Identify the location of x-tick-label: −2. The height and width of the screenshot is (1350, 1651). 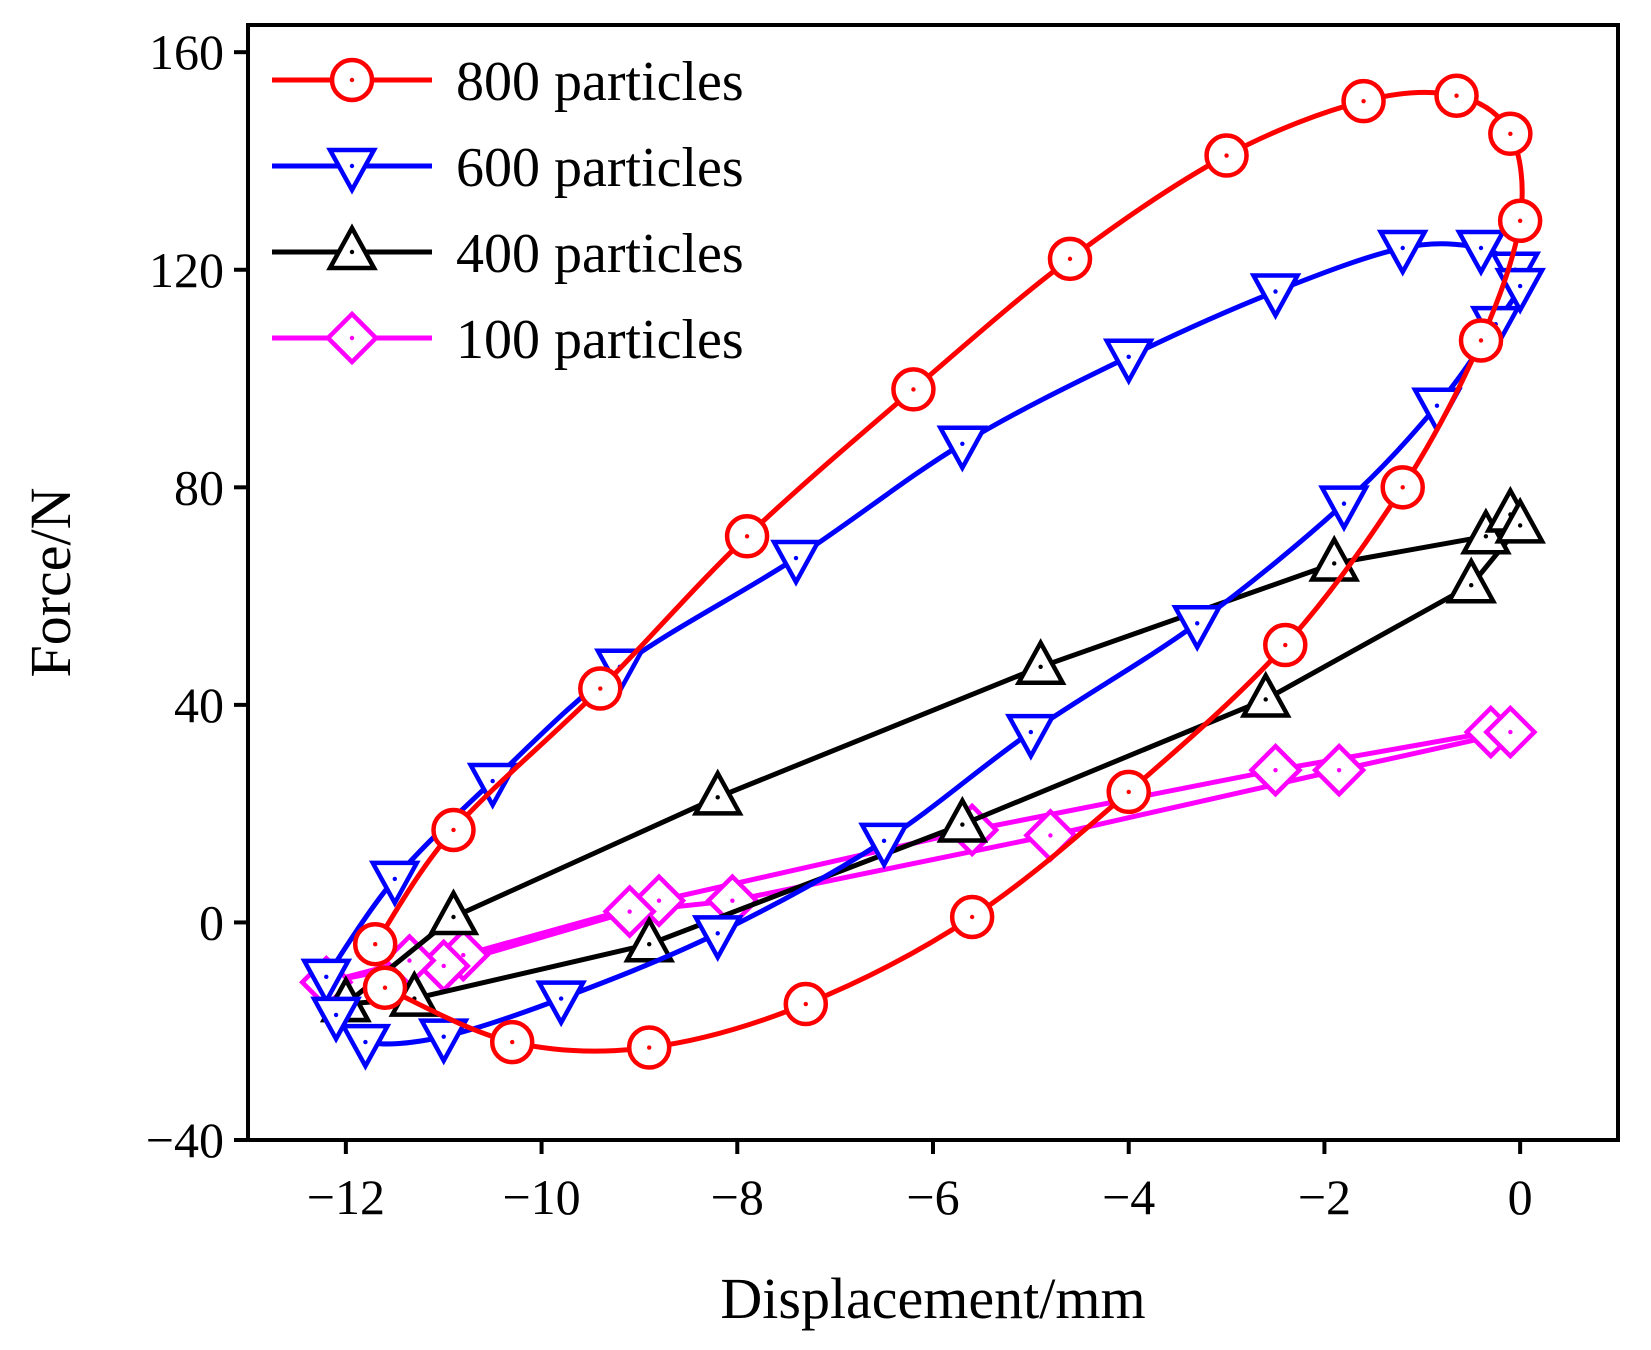
(1324, 1197).